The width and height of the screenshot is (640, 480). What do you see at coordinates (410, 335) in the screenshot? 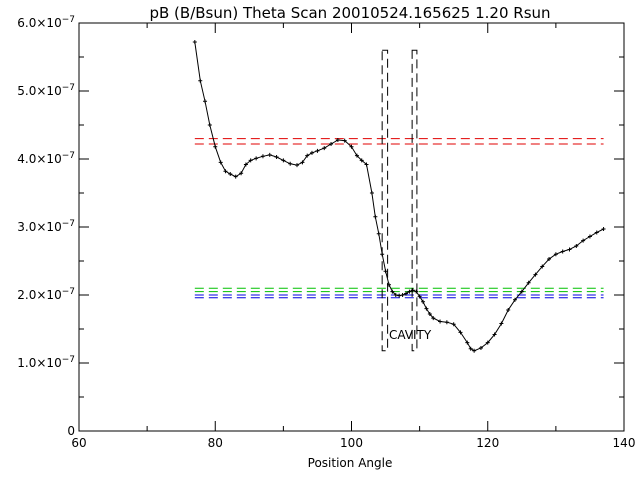
I see `cavity-annotation: CAVITY` at bounding box center [410, 335].